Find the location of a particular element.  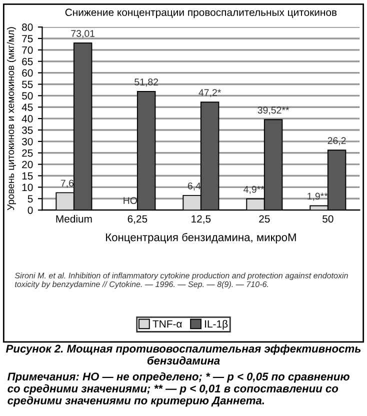

data-label: 51,82 is located at coordinates (146, 82).